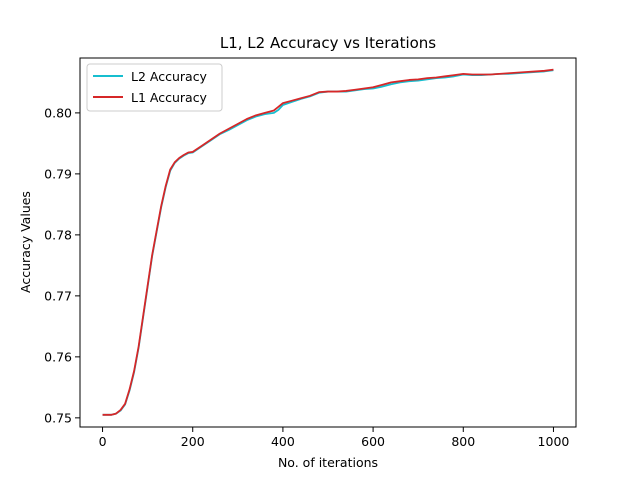 The image size is (640, 480). Describe the element at coordinates (169, 97) in the screenshot. I see `legend-label-l1: L1 Accuracy` at that location.